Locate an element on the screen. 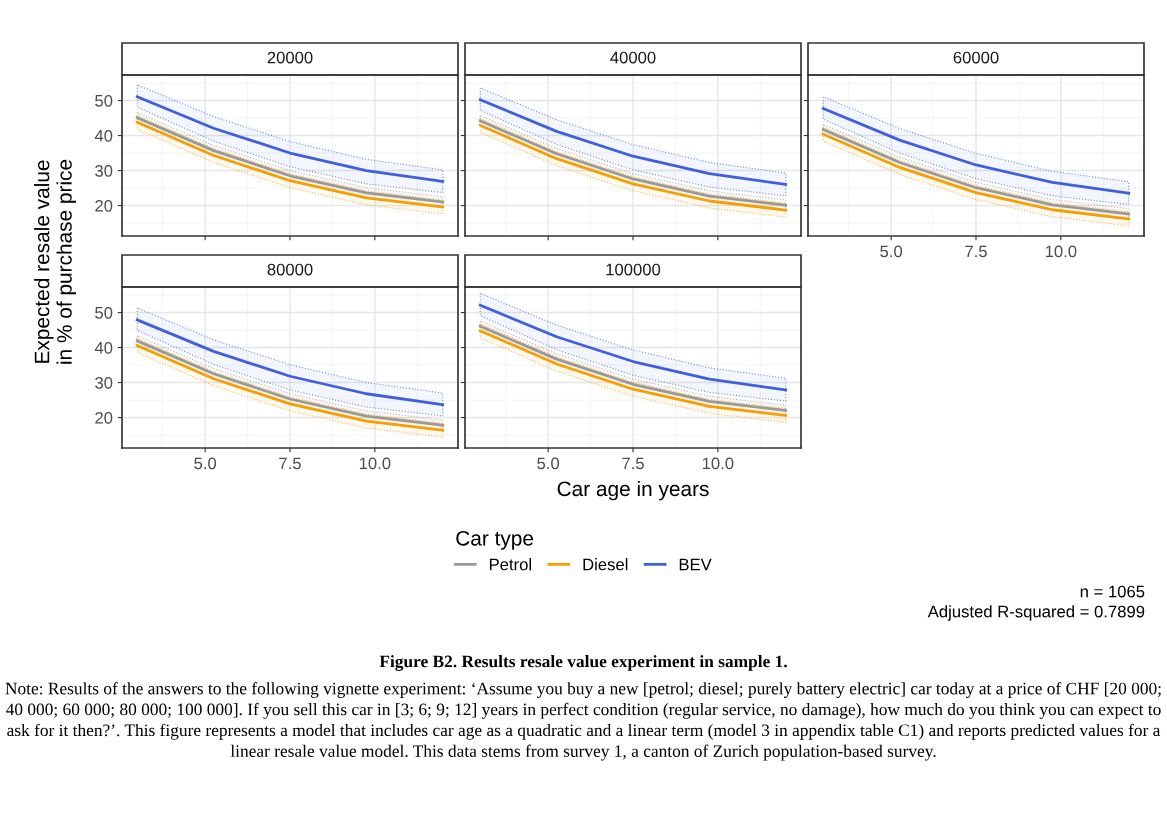 The height and width of the screenshot is (816, 1167). chart-title: 100000 is located at coordinates (633, 269).